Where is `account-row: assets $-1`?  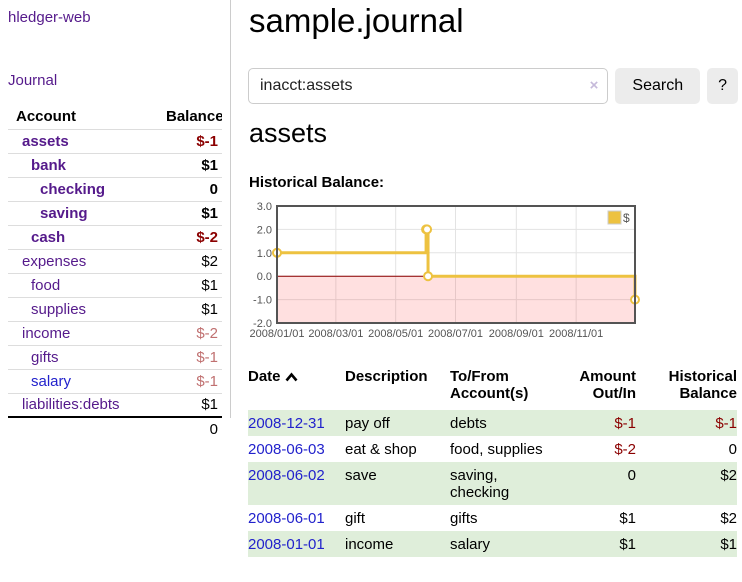
account-row: assets $-1 is located at coordinates (115, 140).